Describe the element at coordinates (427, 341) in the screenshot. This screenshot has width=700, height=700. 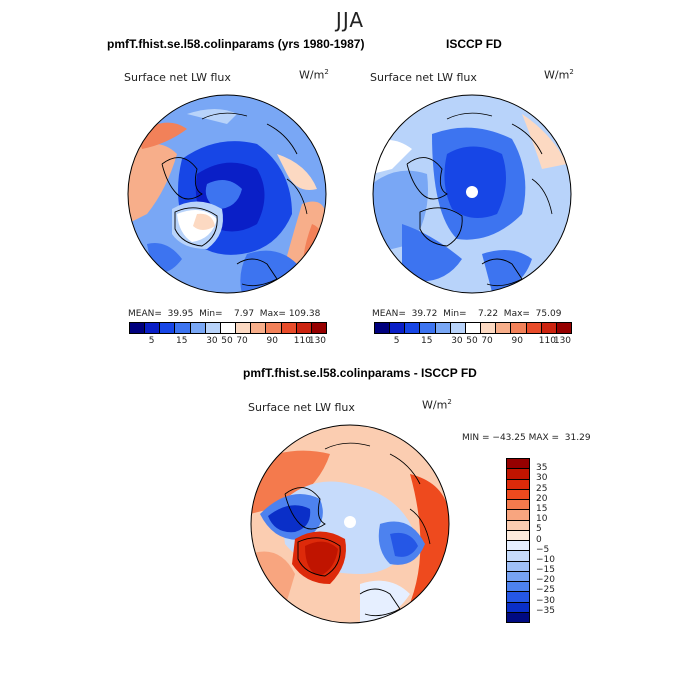
I see `colorbar-obs-tick-label: 15` at that location.